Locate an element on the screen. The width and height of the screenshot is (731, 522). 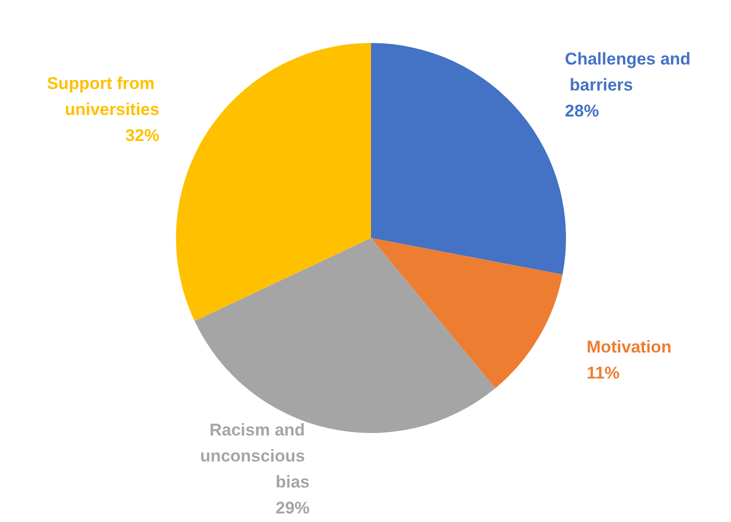
data-label: 32% is located at coordinates (142, 135).